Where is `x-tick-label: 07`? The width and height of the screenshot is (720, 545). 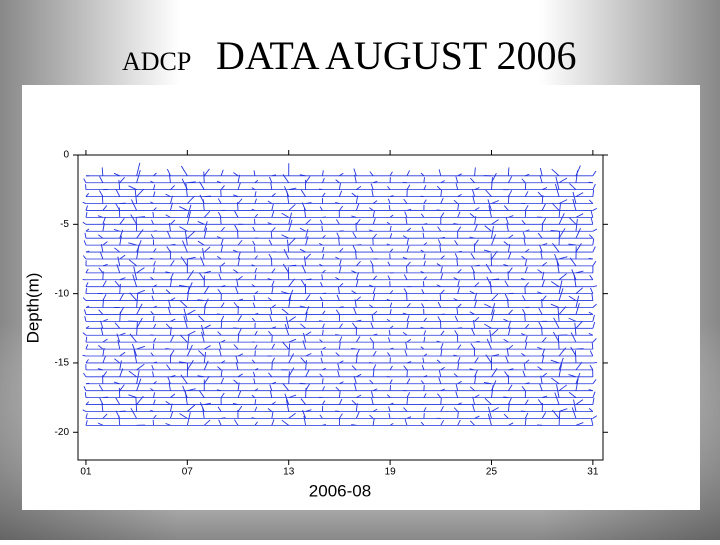
x-tick-label: 07 is located at coordinates (188, 472).